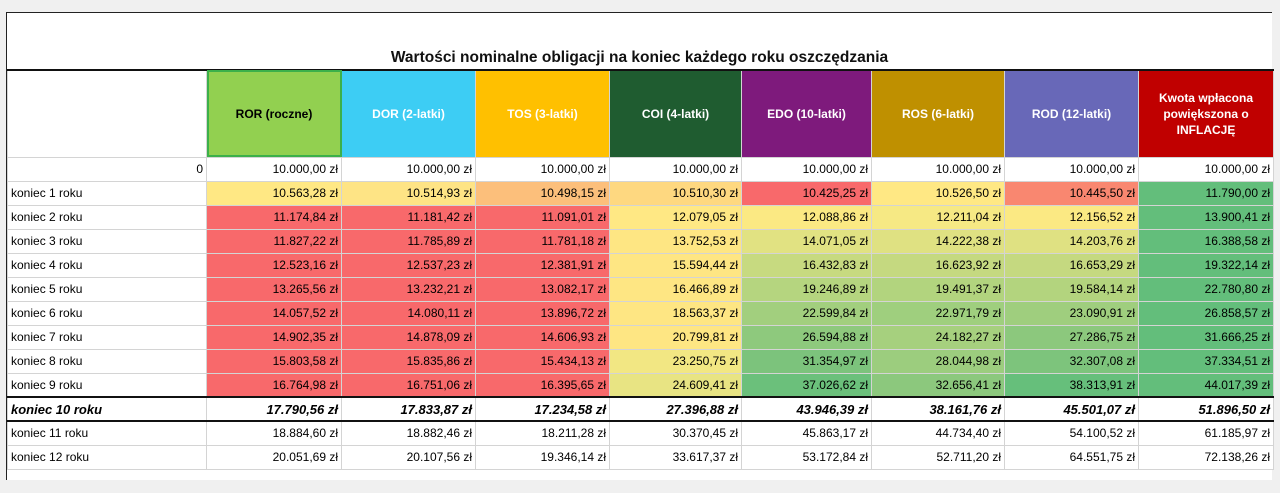 This screenshot has height=493, width=1280. What do you see at coordinates (107, 433) in the screenshot?
I see `row-label: koniec 11 roku` at bounding box center [107, 433].